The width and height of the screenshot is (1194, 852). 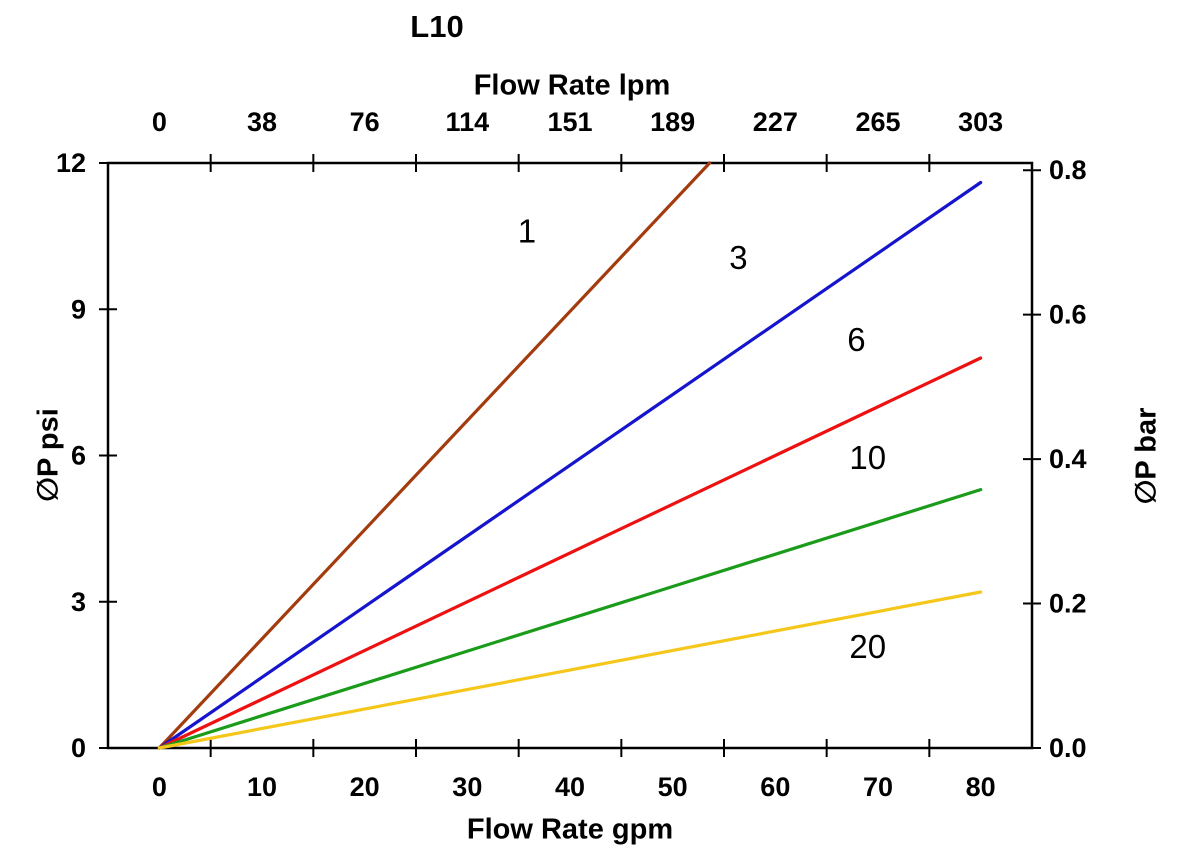 I want to click on series-label-10: 10, so click(x=867, y=457).